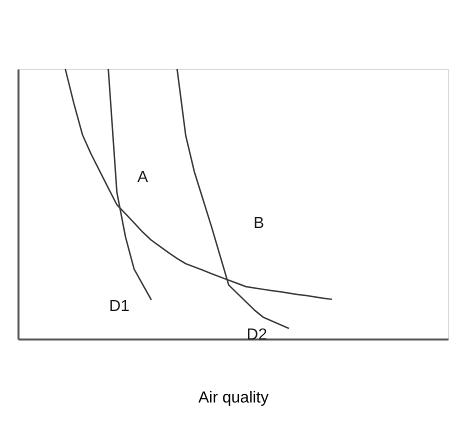 The width and height of the screenshot is (466, 428). I want to click on annotation: B, so click(258, 223).